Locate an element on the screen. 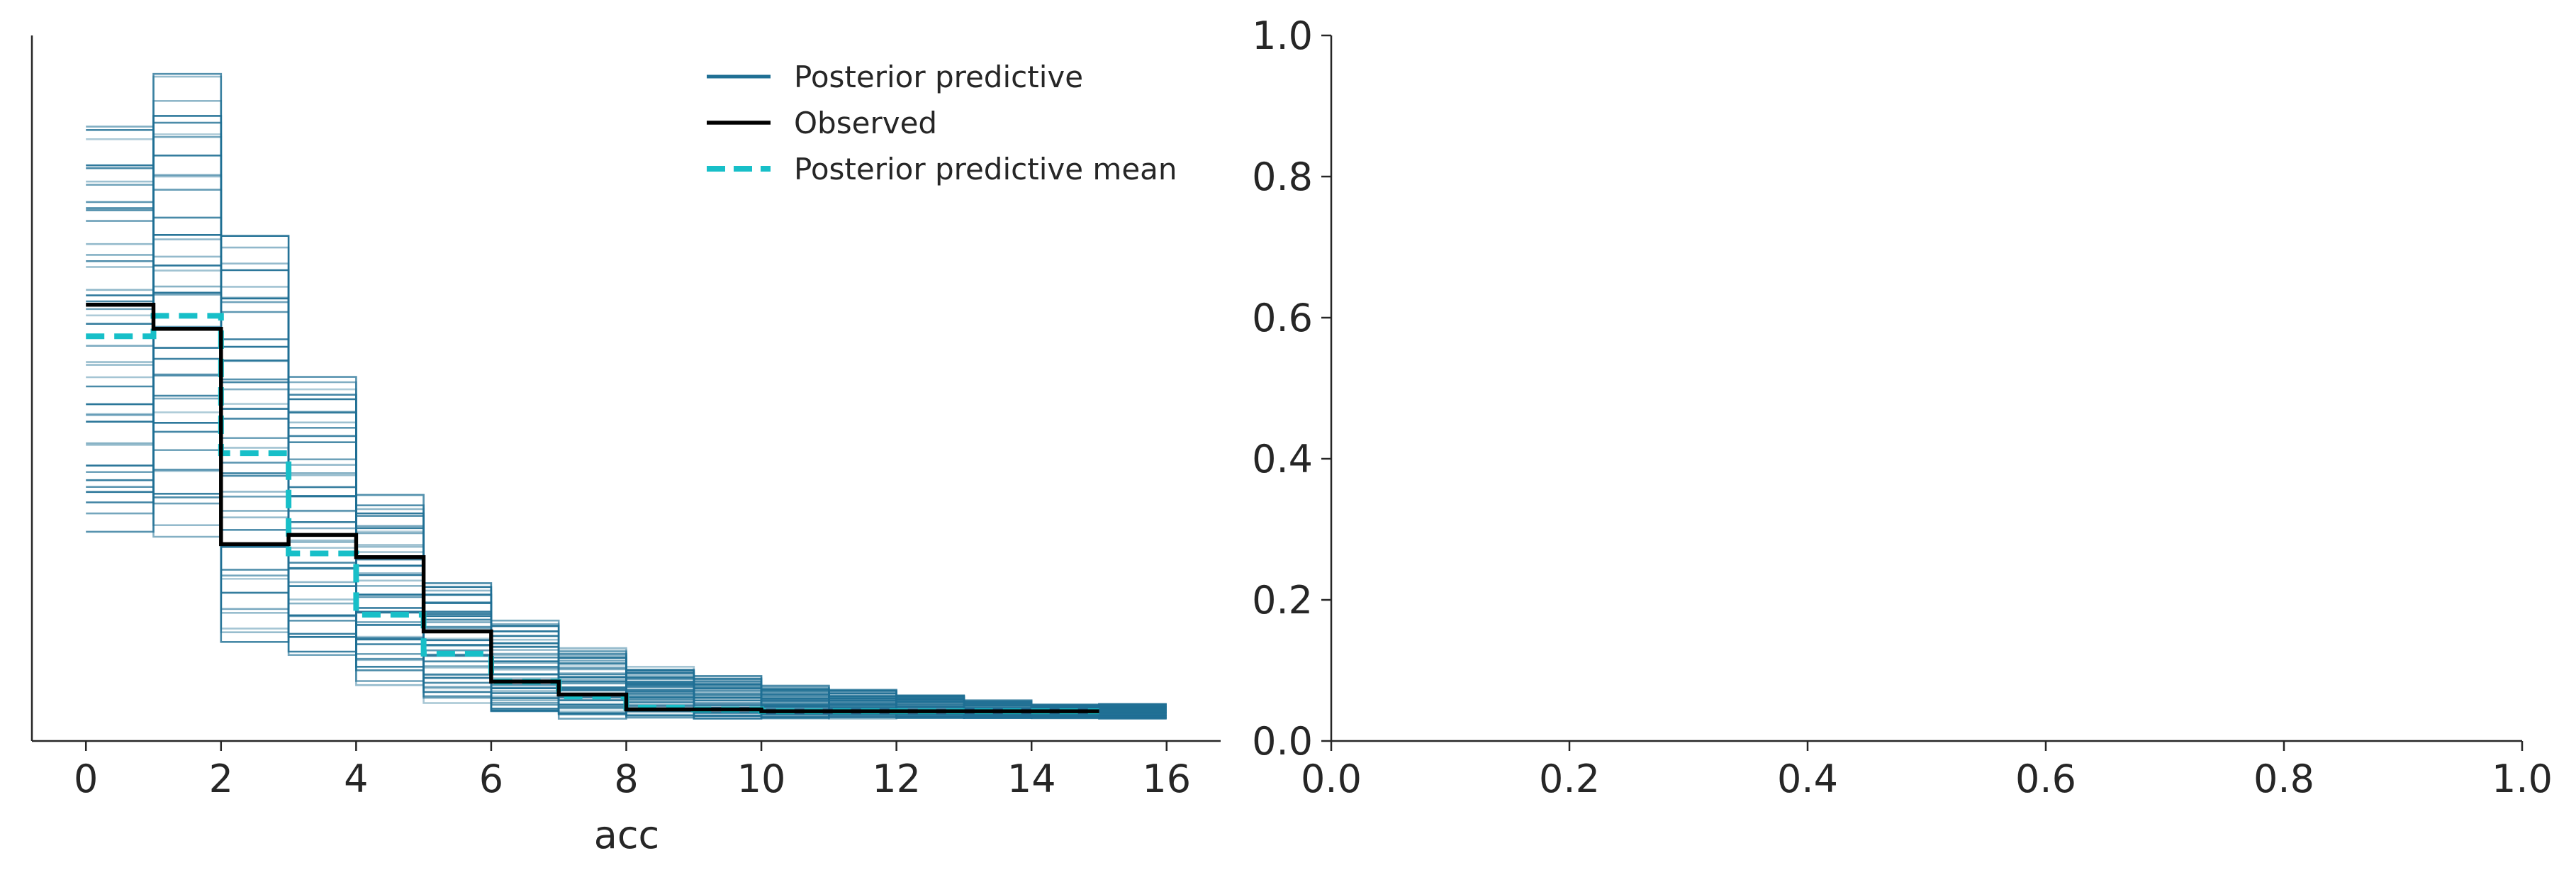  x-tick-label-right-panel: 0.0 is located at coordinates (1331, 779).